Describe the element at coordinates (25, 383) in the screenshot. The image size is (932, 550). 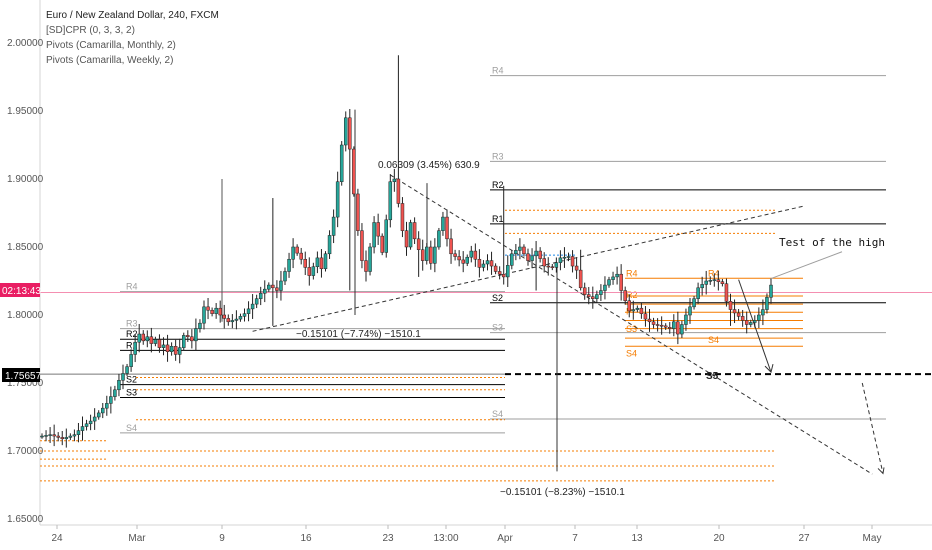
I see `price-tick-label: 1.75000` at that location.